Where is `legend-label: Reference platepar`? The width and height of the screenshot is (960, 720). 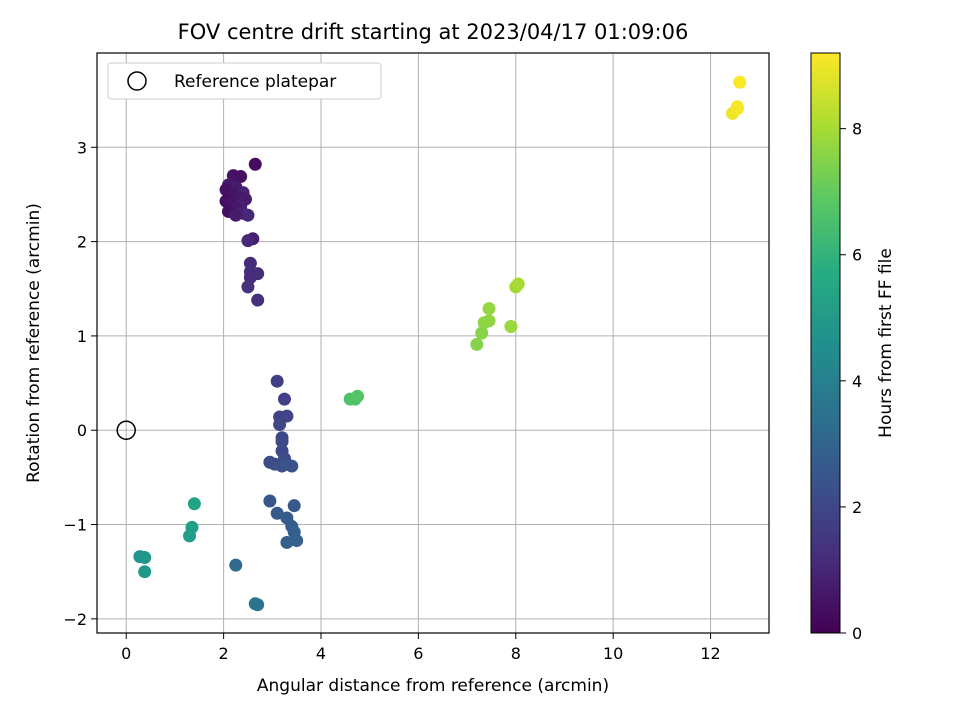 legend-label: Reference platepar is located at coordinates (255, 82).